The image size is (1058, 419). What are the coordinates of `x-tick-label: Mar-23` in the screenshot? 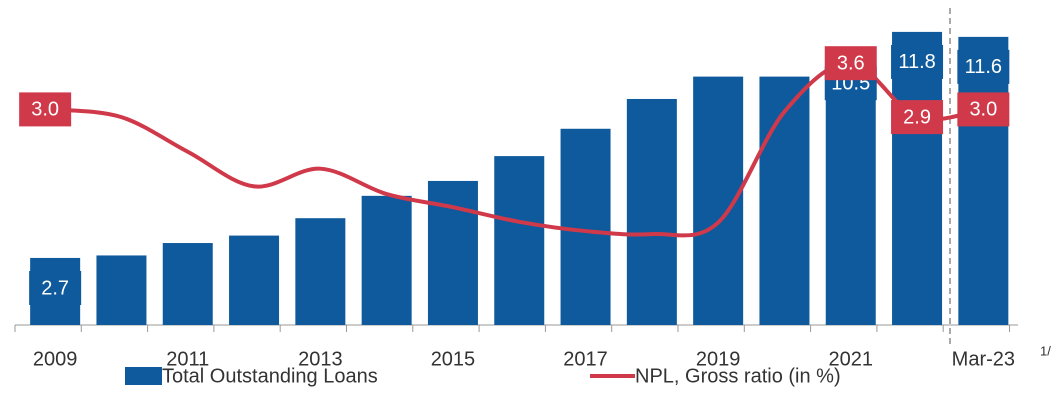 It's located at (983, 359).